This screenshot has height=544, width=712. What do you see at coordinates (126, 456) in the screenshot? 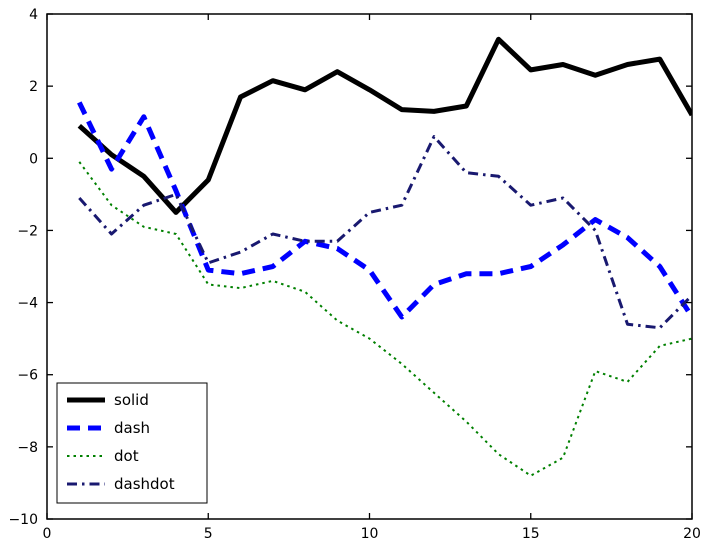
I see `legend-label: dot` at bounding box center [126, 456].